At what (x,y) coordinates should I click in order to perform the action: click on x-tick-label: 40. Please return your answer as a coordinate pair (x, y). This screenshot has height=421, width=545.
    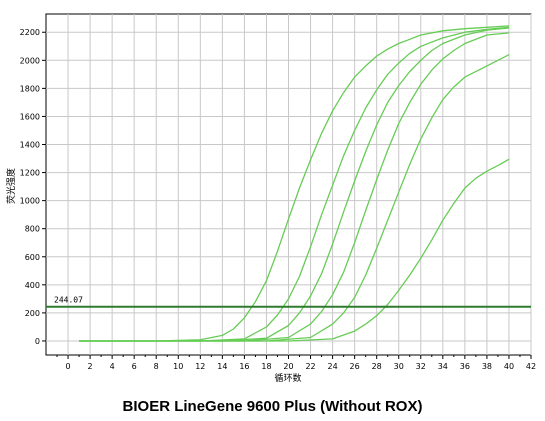
    Looking at the image, I should click on (509, 366).